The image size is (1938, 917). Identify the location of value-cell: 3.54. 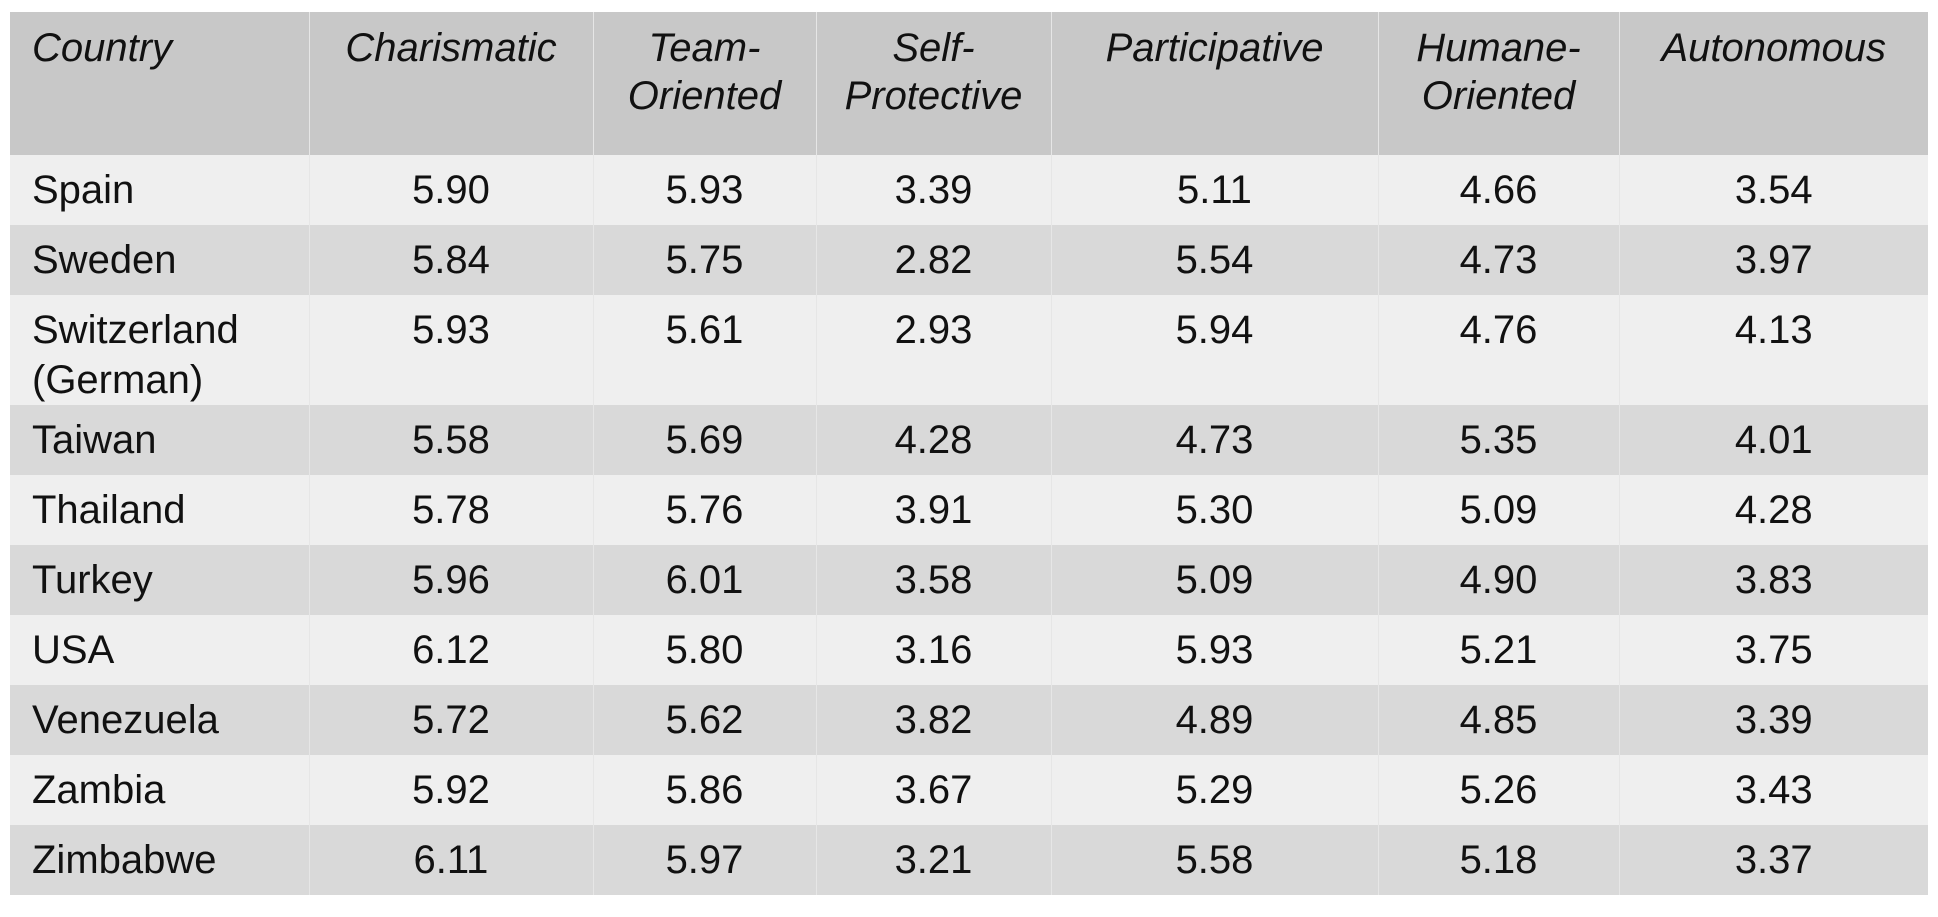
(1773, 190).